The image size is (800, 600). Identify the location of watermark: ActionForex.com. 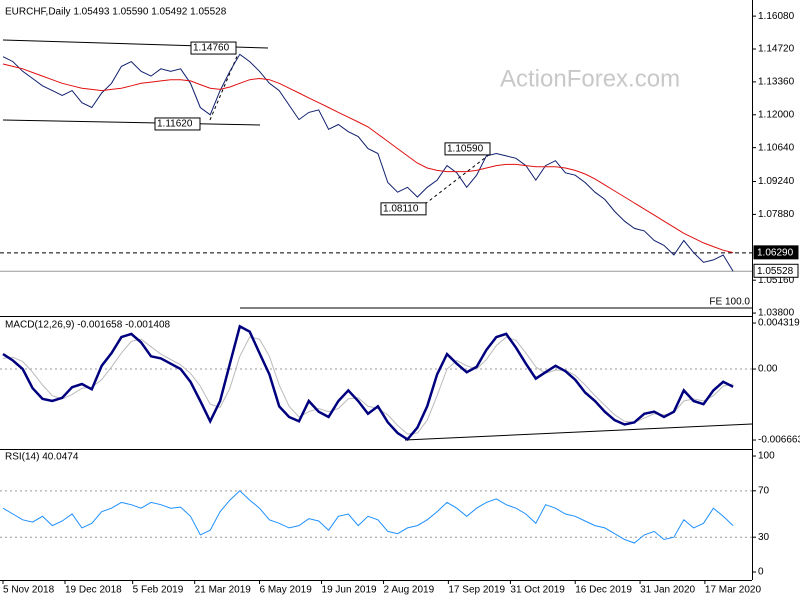
(590, 78).